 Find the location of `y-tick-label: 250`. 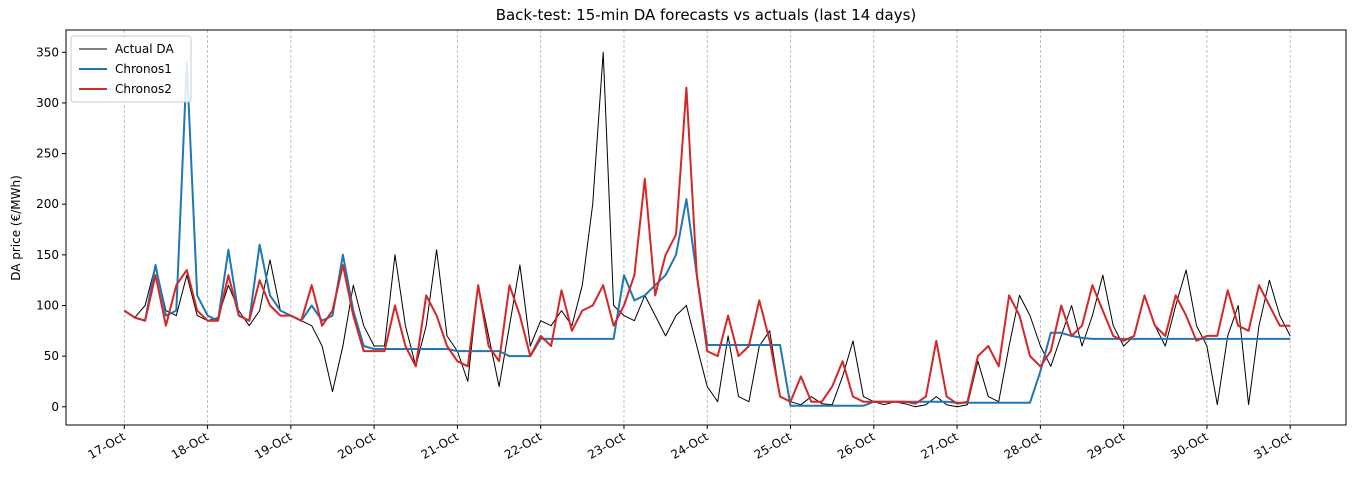

y-tick-label: 250 is located at coordinates (47, 154).